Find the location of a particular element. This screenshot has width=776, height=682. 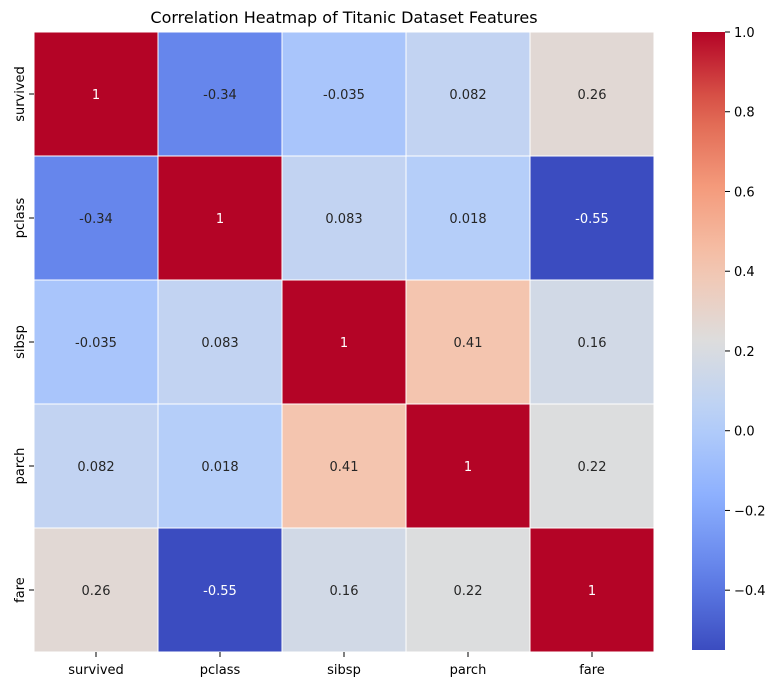

colorbar-tick-label: 0.6 is located at coordinates (744, 192).